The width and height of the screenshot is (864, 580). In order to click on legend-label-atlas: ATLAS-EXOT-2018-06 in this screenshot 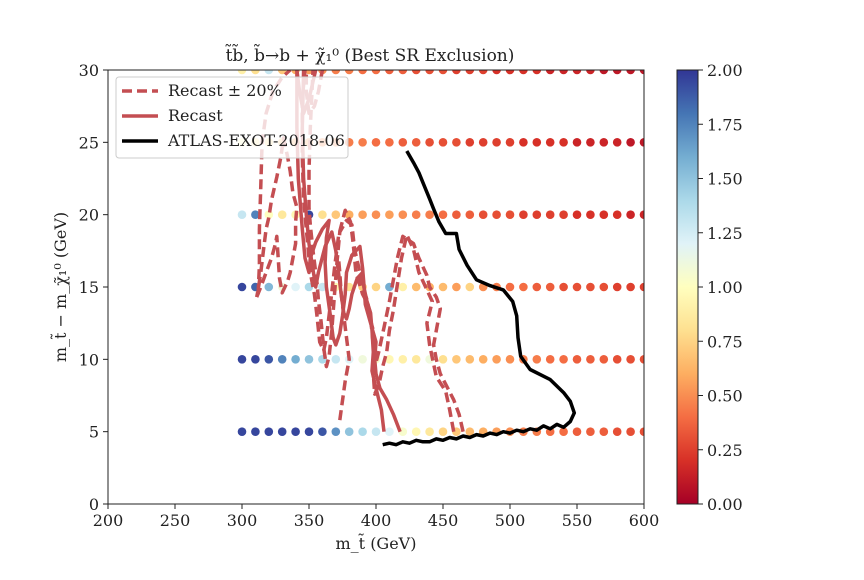, I will do `click(256, 140)`.